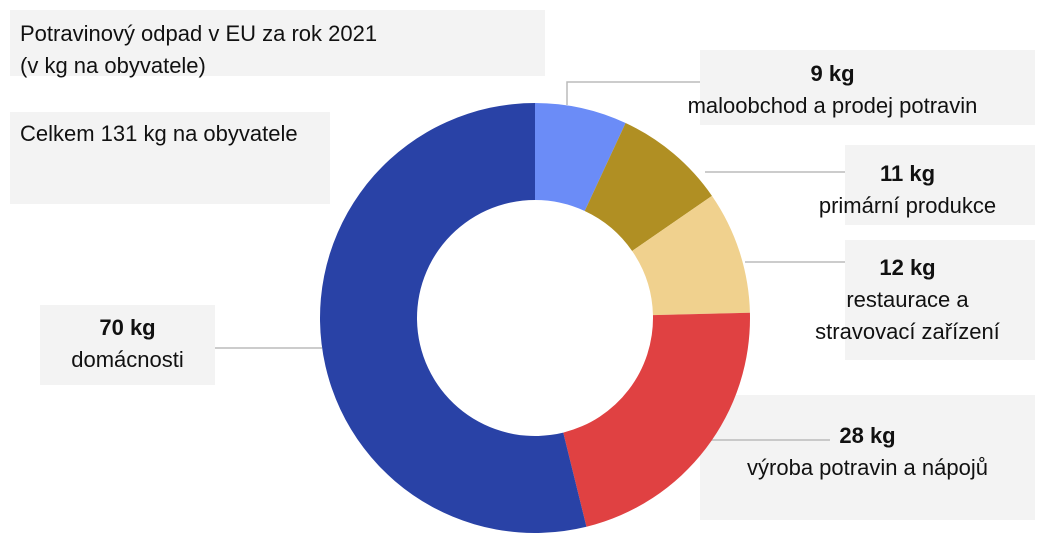  What do you see at coordinates (907, 315) in the screenshot?
I see `category-label: restaurace a stravovací zařízení` at bounding box center [907, 315].